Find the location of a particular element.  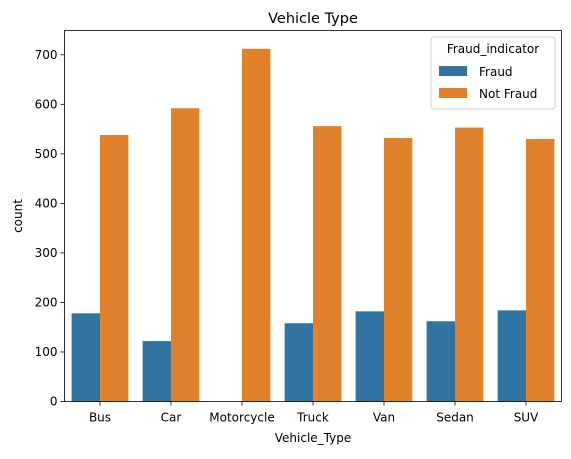

x-tick-label-truck: Truck is located at coordinates (312, 418).